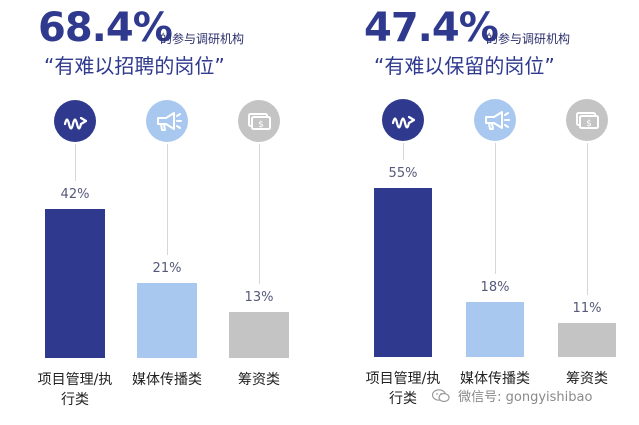 This screenshot has height=425, width=639. What do you see at coordinates (167, 268) in the screenshot?
I see `left-bar-value-label-1: 21%` at bounding box center [167, 268].